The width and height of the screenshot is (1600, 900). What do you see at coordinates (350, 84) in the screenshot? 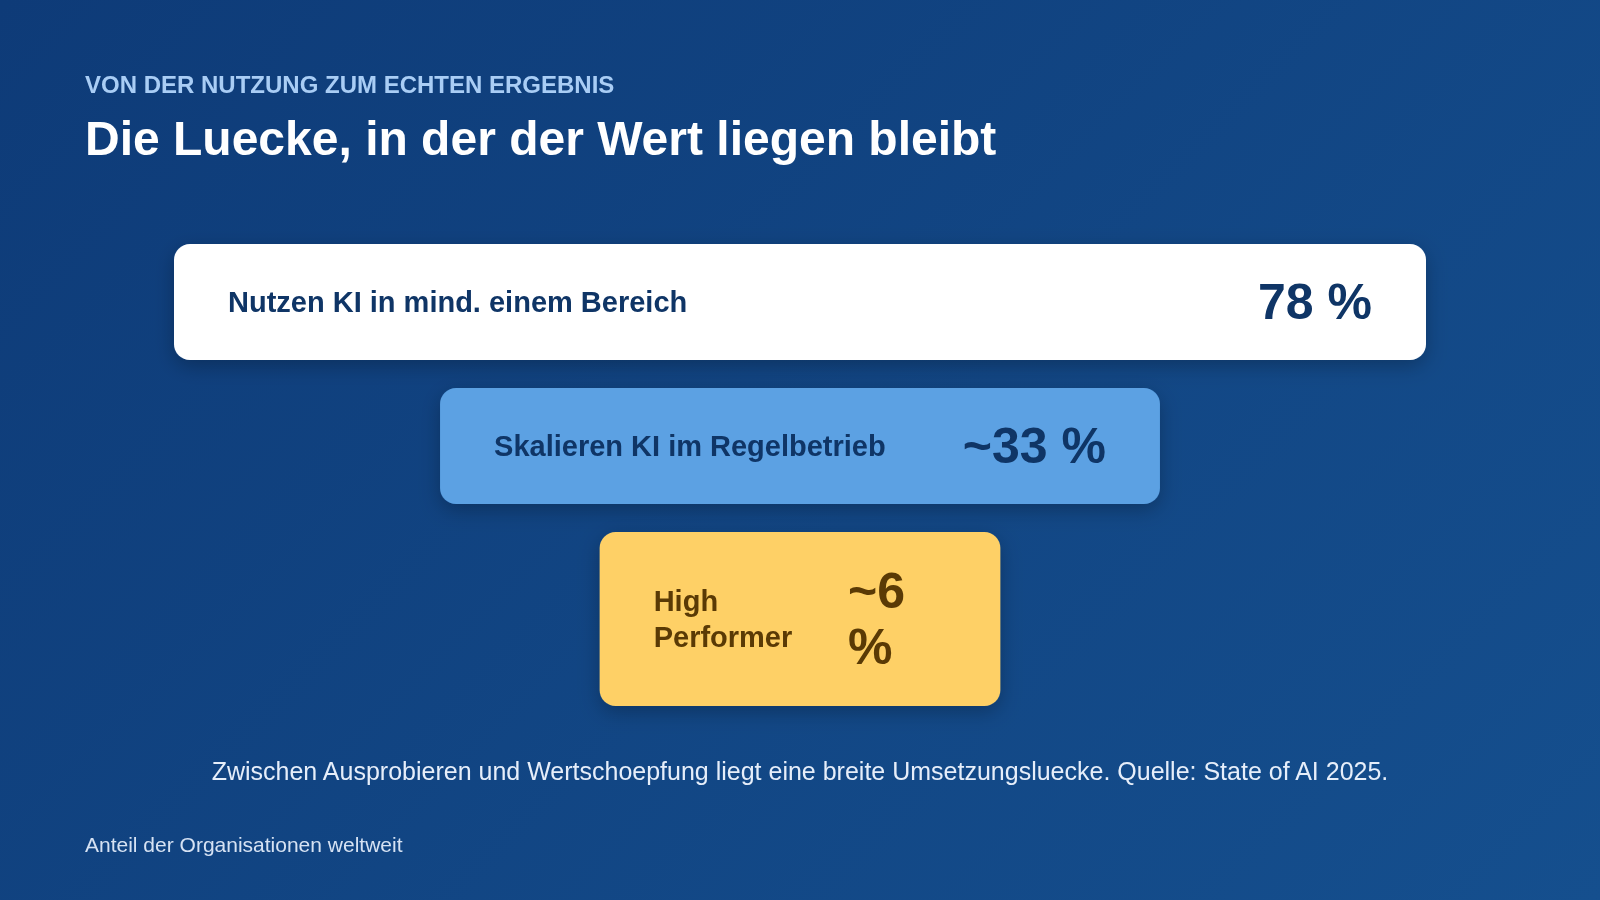
I see `text: VON DER NUTZUNG ZUM ECHTEN ERGEBNIS` at bounding box center [350, 84].